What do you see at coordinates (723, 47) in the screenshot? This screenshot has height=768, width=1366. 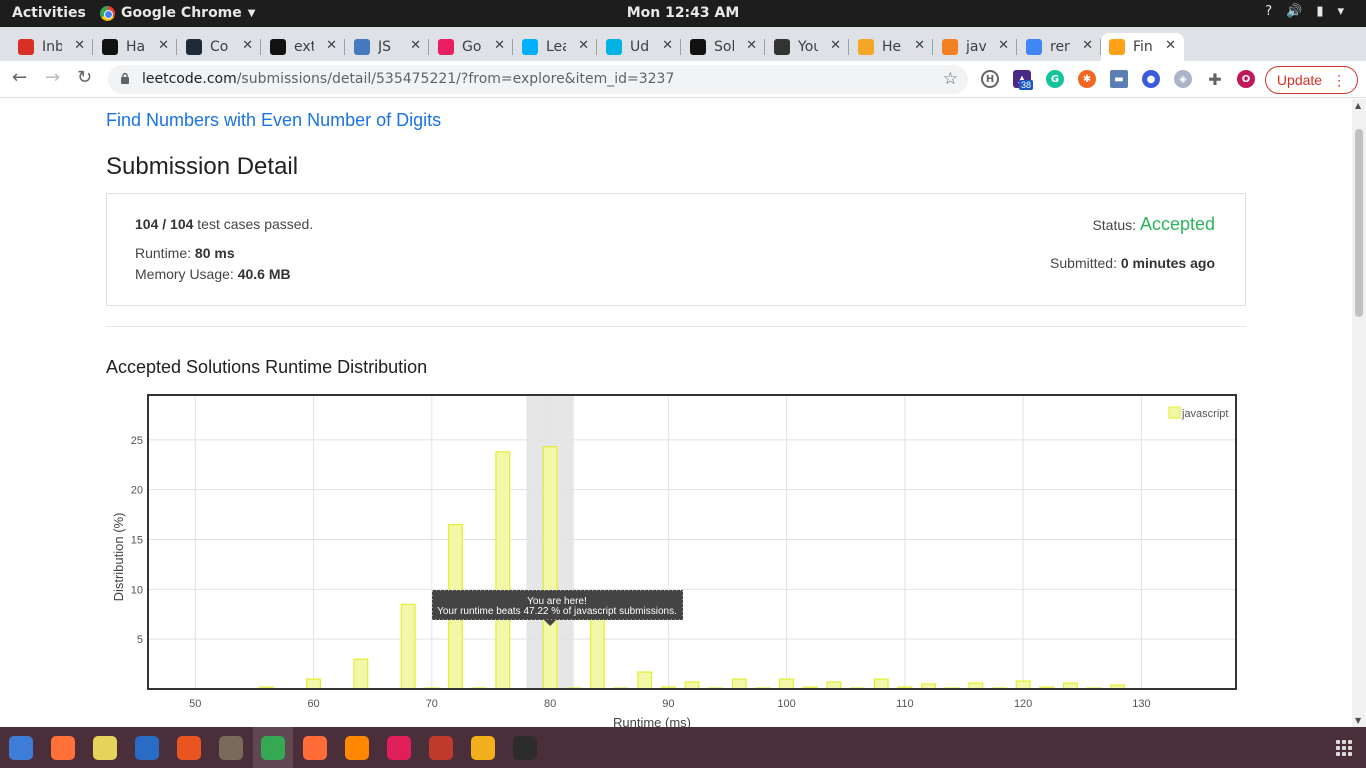 I see `browser-tab: Sol ✕` at bounding box center [723, 47].